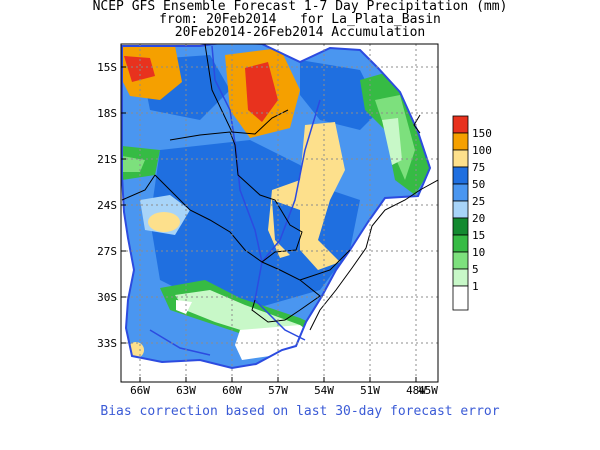  Describe the element at coordinates (164, 222) in the screenshot. I see `rain-75-100mm-west` at that location.